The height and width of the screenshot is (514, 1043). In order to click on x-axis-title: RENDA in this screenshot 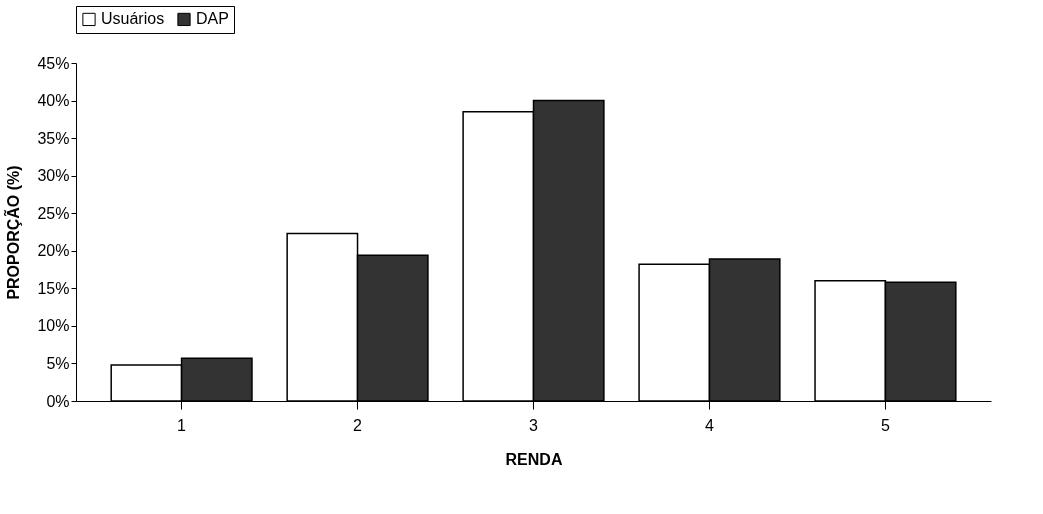, I will do `click(534, 459)`.